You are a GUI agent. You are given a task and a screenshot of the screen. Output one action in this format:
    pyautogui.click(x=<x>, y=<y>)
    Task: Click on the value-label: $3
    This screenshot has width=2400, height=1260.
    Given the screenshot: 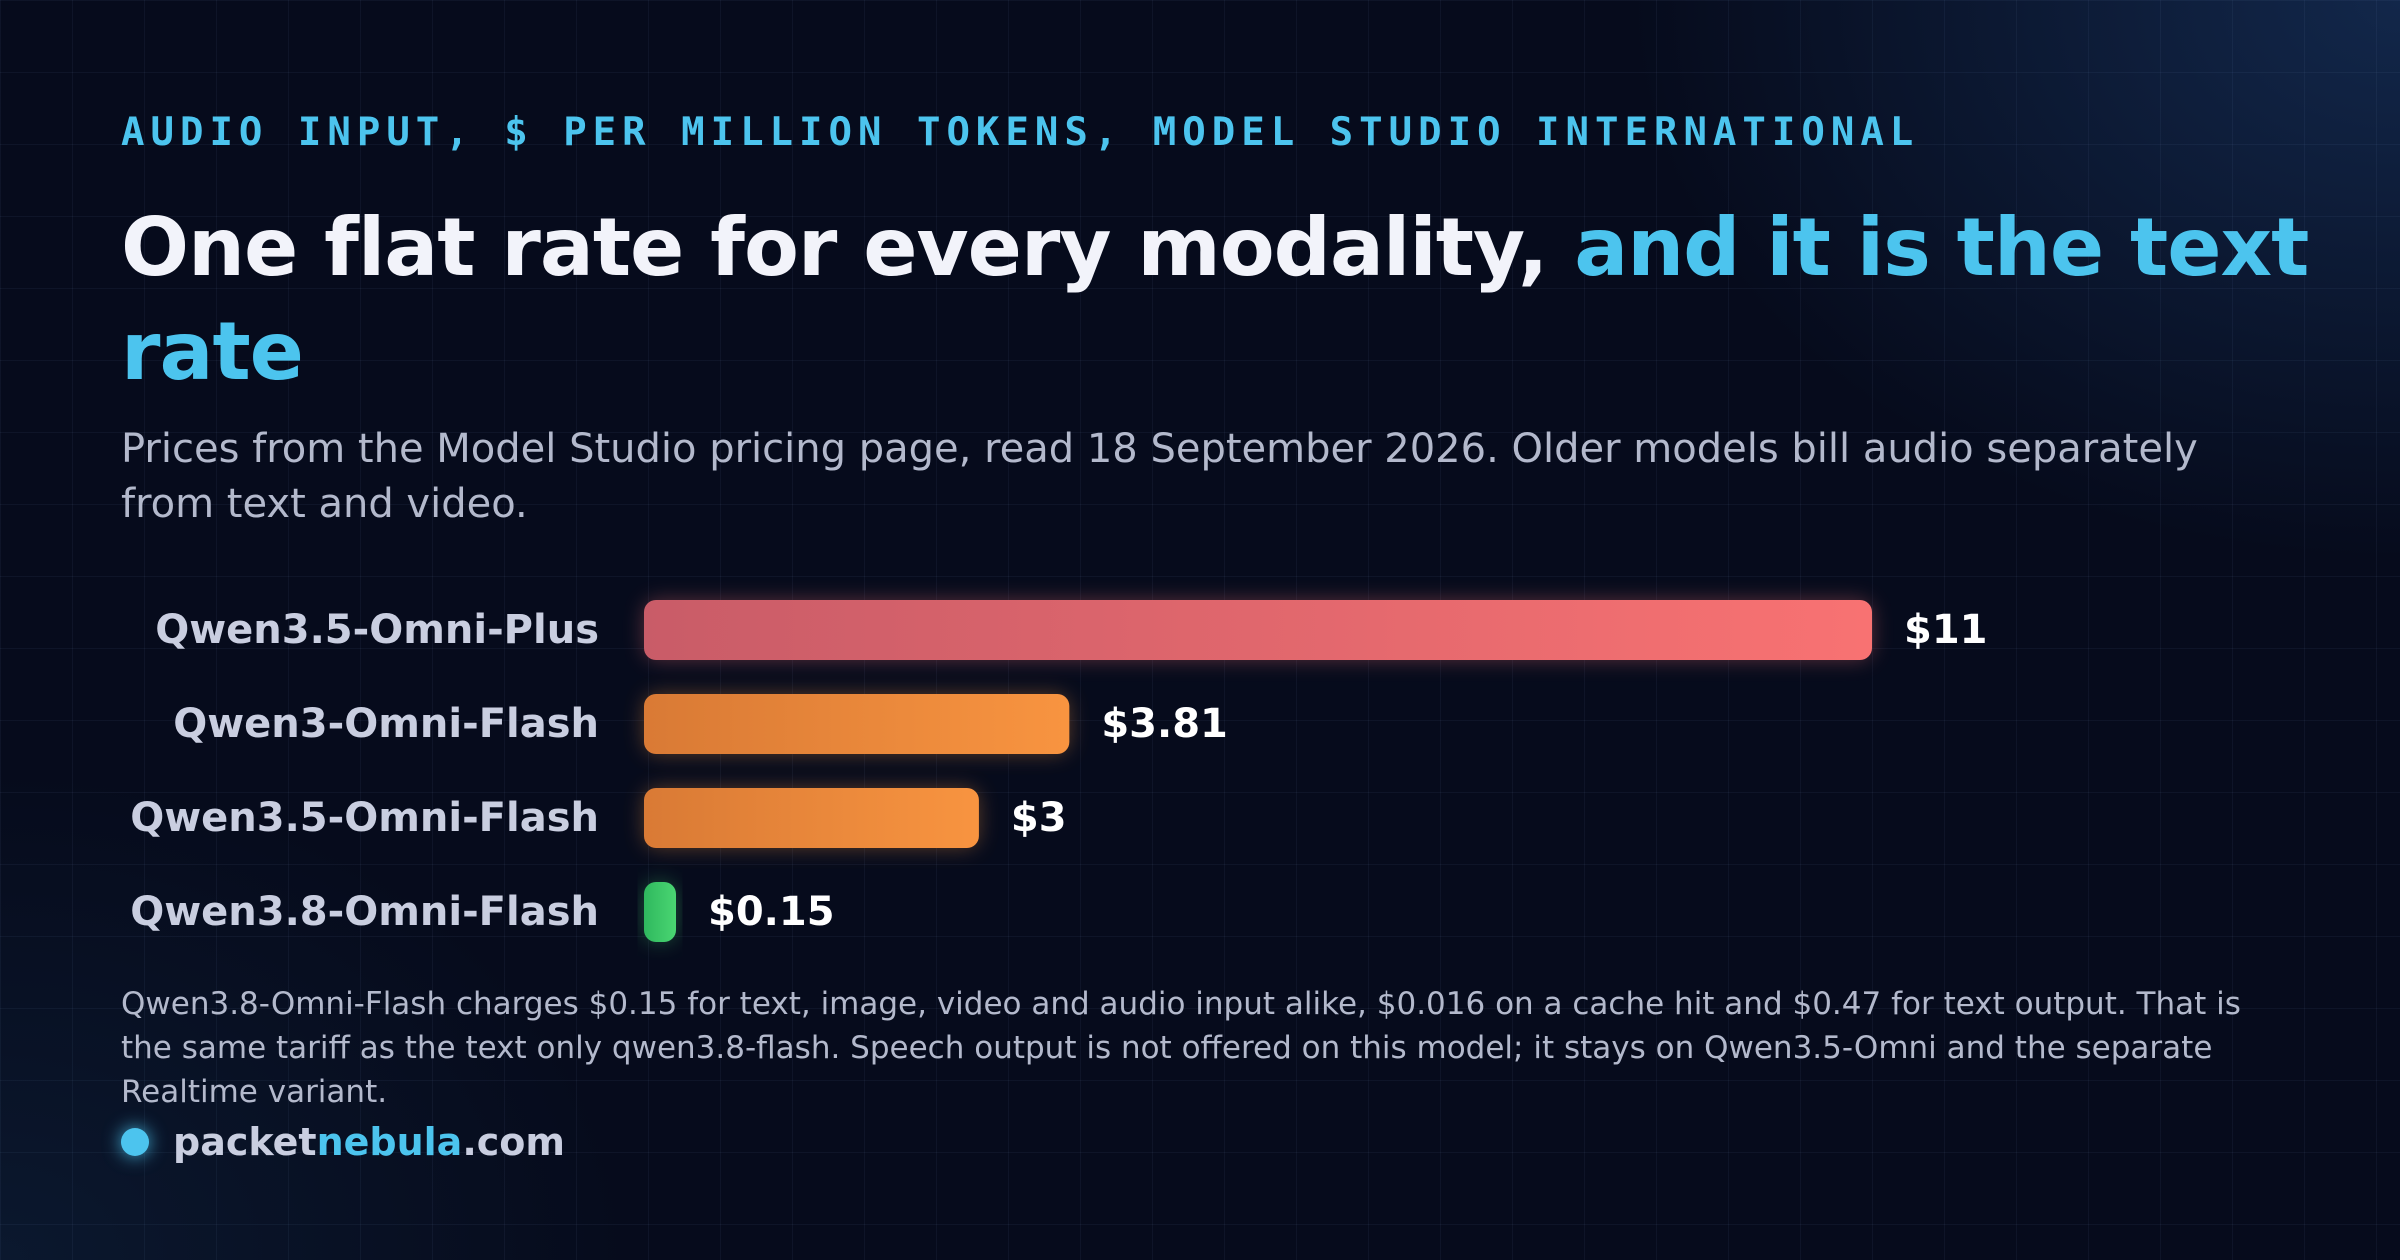 What is the action you would take?
    pyautogui.click(x=1039, y=818)
    